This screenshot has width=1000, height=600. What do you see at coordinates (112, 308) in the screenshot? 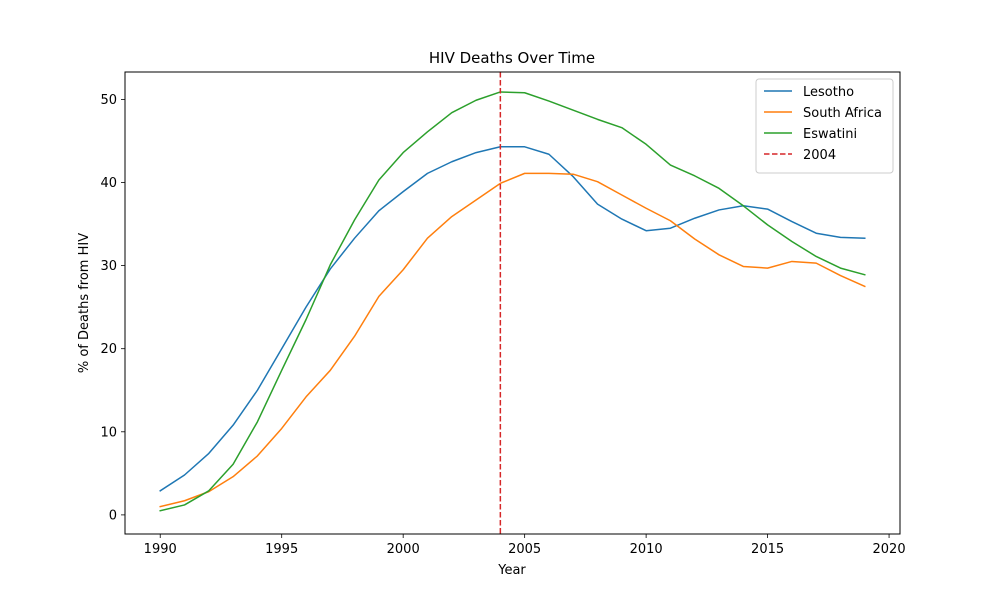
I see `y-axis-ticks: 0 10 20 30 40 50` at bounding box center [112, 308].